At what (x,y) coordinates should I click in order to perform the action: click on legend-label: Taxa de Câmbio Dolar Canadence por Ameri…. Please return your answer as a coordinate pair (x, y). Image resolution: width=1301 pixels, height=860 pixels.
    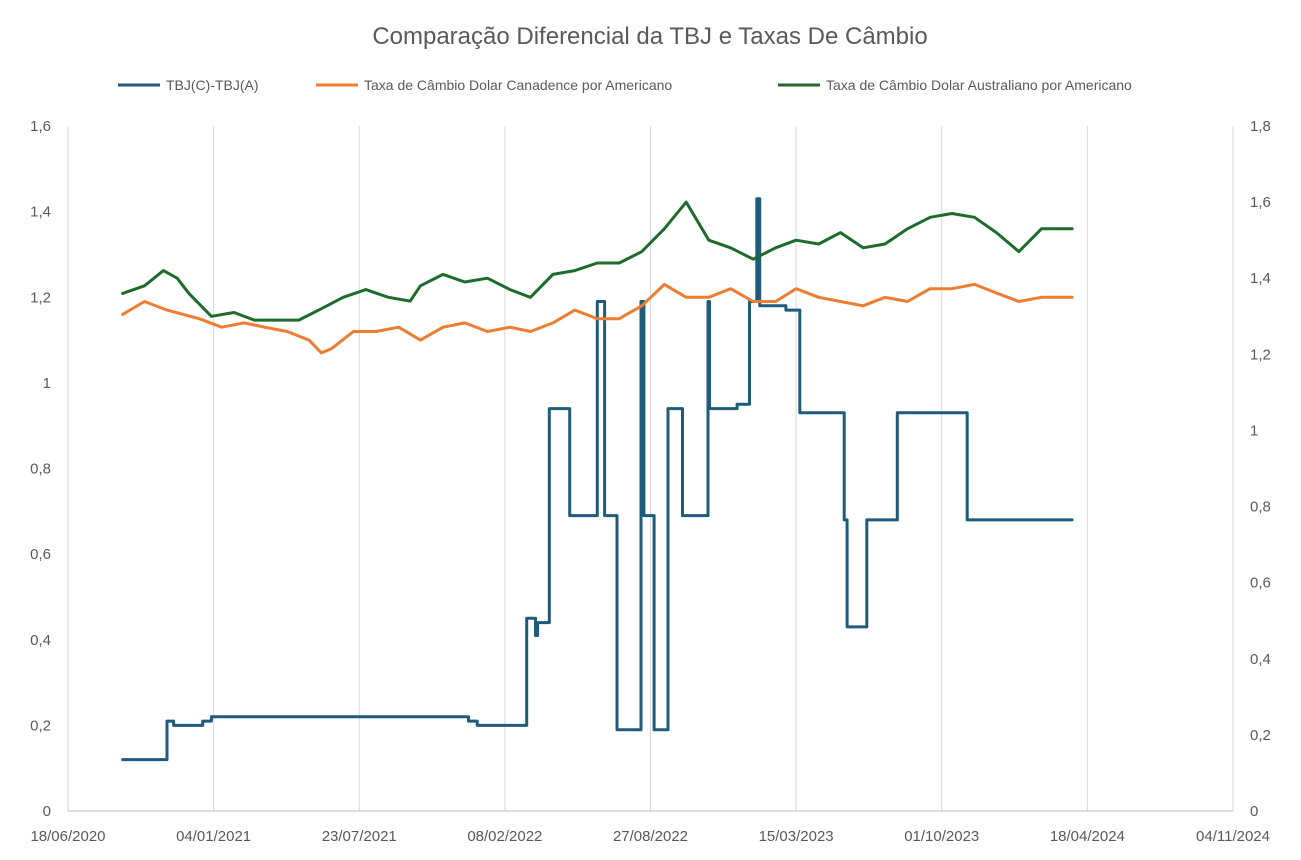
    Looking at the image, I should click on (518, 85).